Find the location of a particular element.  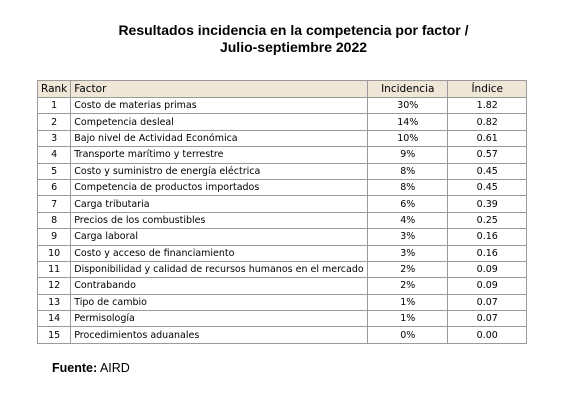

table-cell: 15 is located at coordinates (54, 335).